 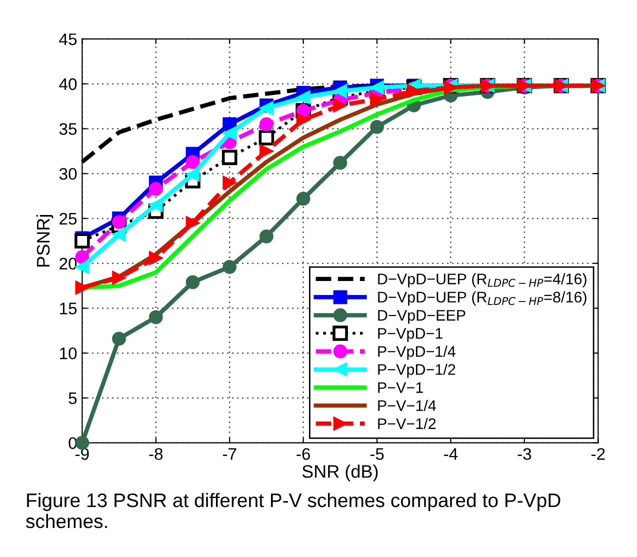 What do you see at coordinates (156, 454) in the screenshot?
I see `x-tick-label: -8` at bounding box center [156, 454].